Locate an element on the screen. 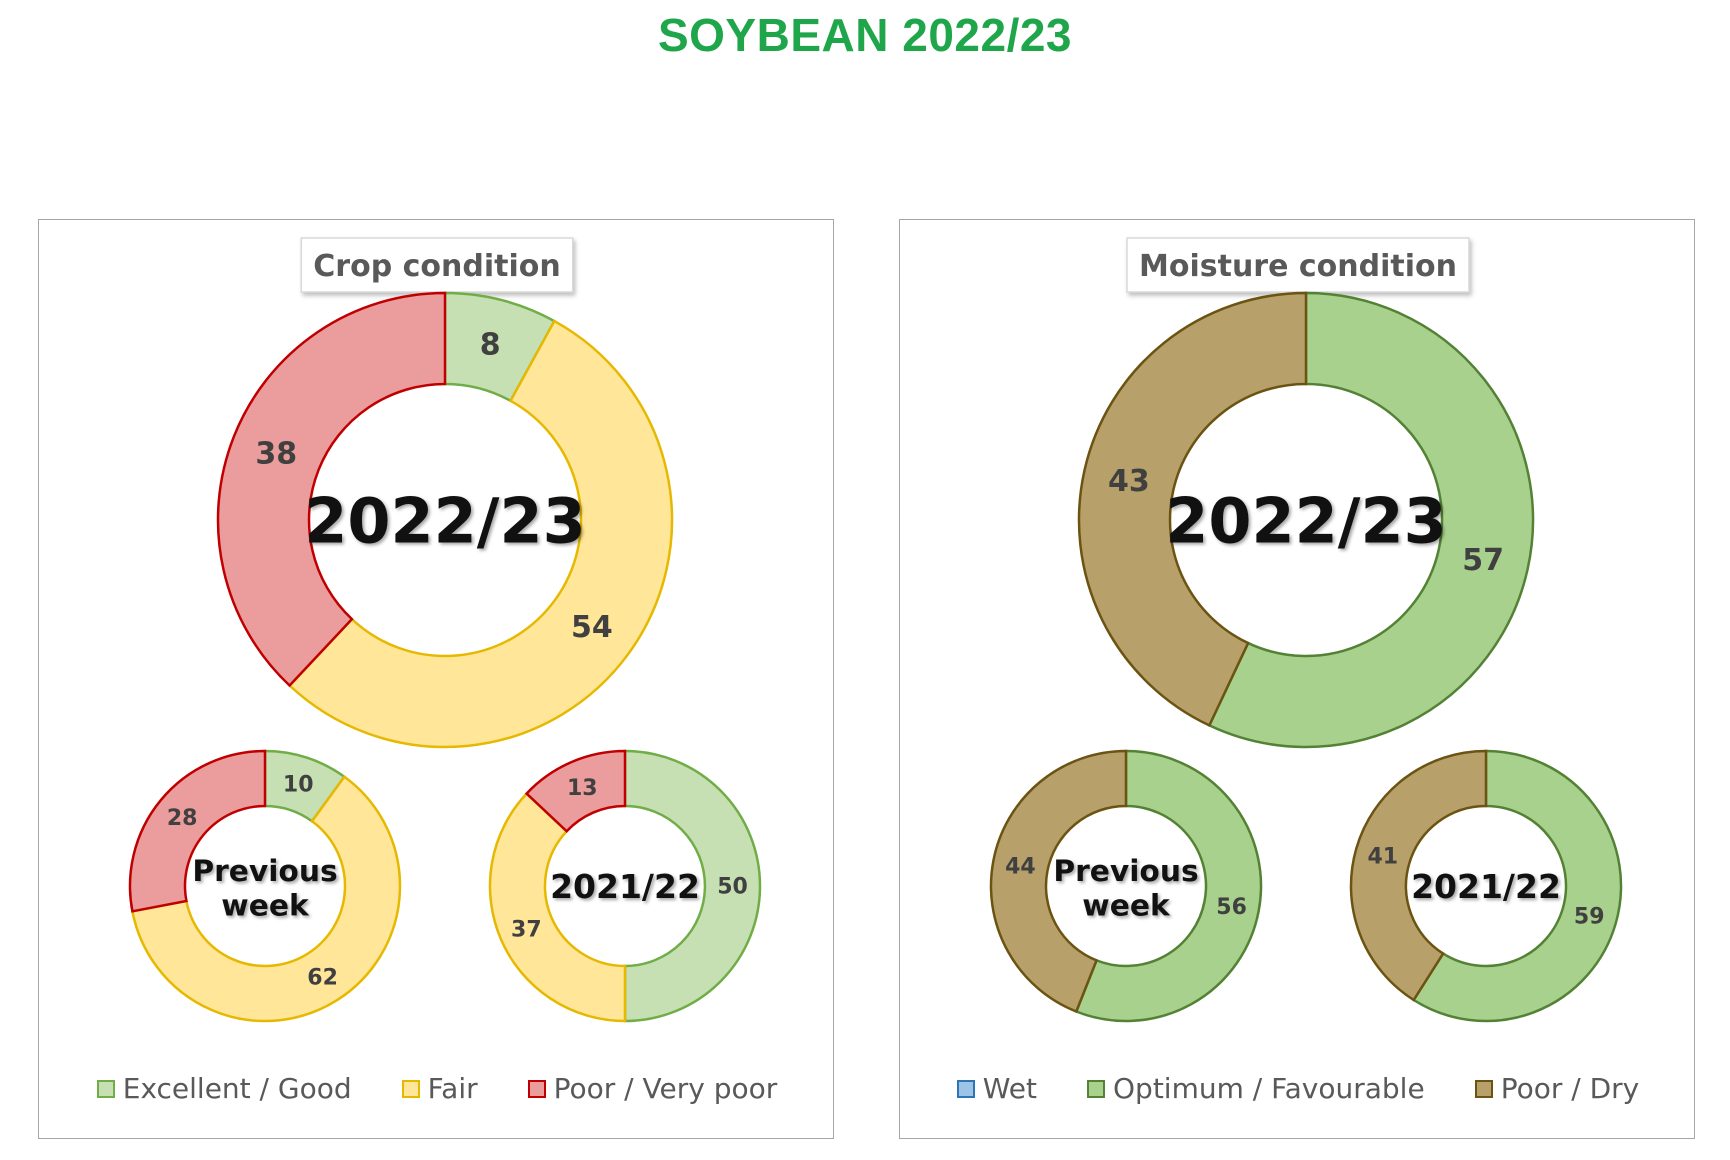  data-label-poor-very-poor: 28 is located at coordinates (182, 818).